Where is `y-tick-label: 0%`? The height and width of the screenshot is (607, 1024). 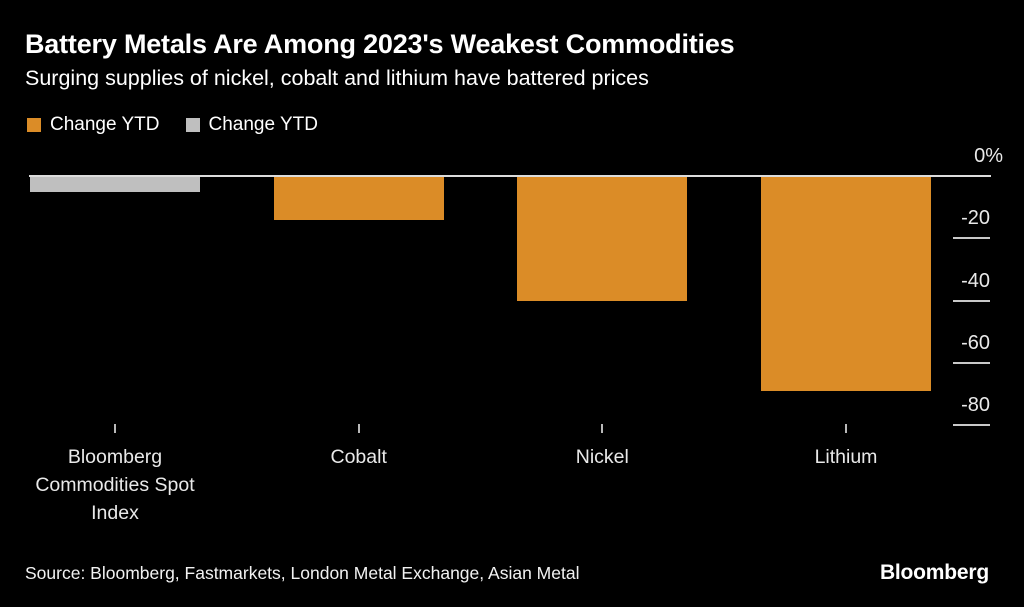
y-tick-label: 0% is located at coordinates (988, 156).